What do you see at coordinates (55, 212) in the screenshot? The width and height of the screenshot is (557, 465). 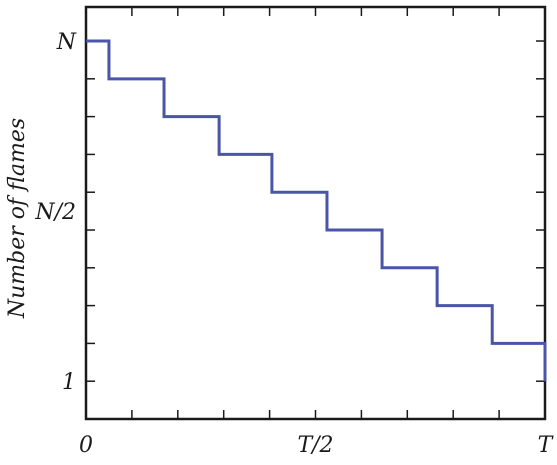 I see `y-tick-label: N/2` at bounding box center [55, 212].